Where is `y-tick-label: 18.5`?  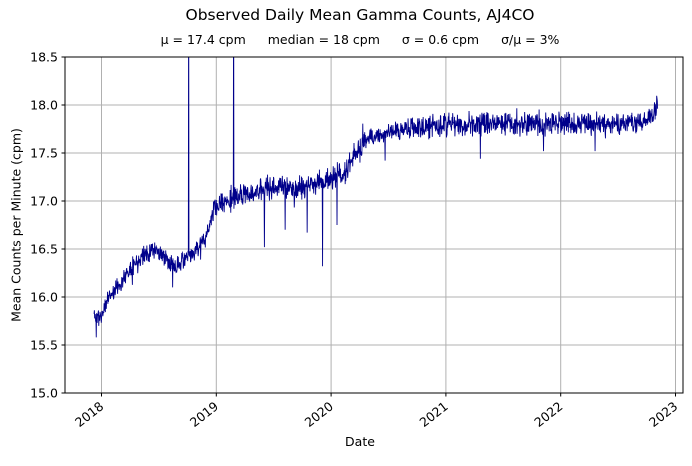
y-tick-label: 18.5 is located at coordinates (44, 57).